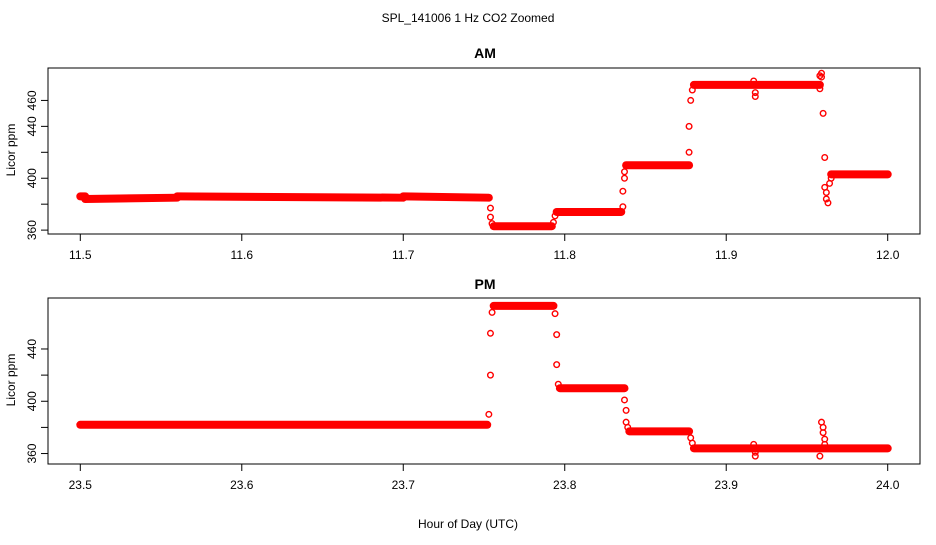 This screenshot has height=545, width=936. Describe the element at coordinates (242, 255) in the screenshot. I see `x-tick-label: 11.6` at that location.